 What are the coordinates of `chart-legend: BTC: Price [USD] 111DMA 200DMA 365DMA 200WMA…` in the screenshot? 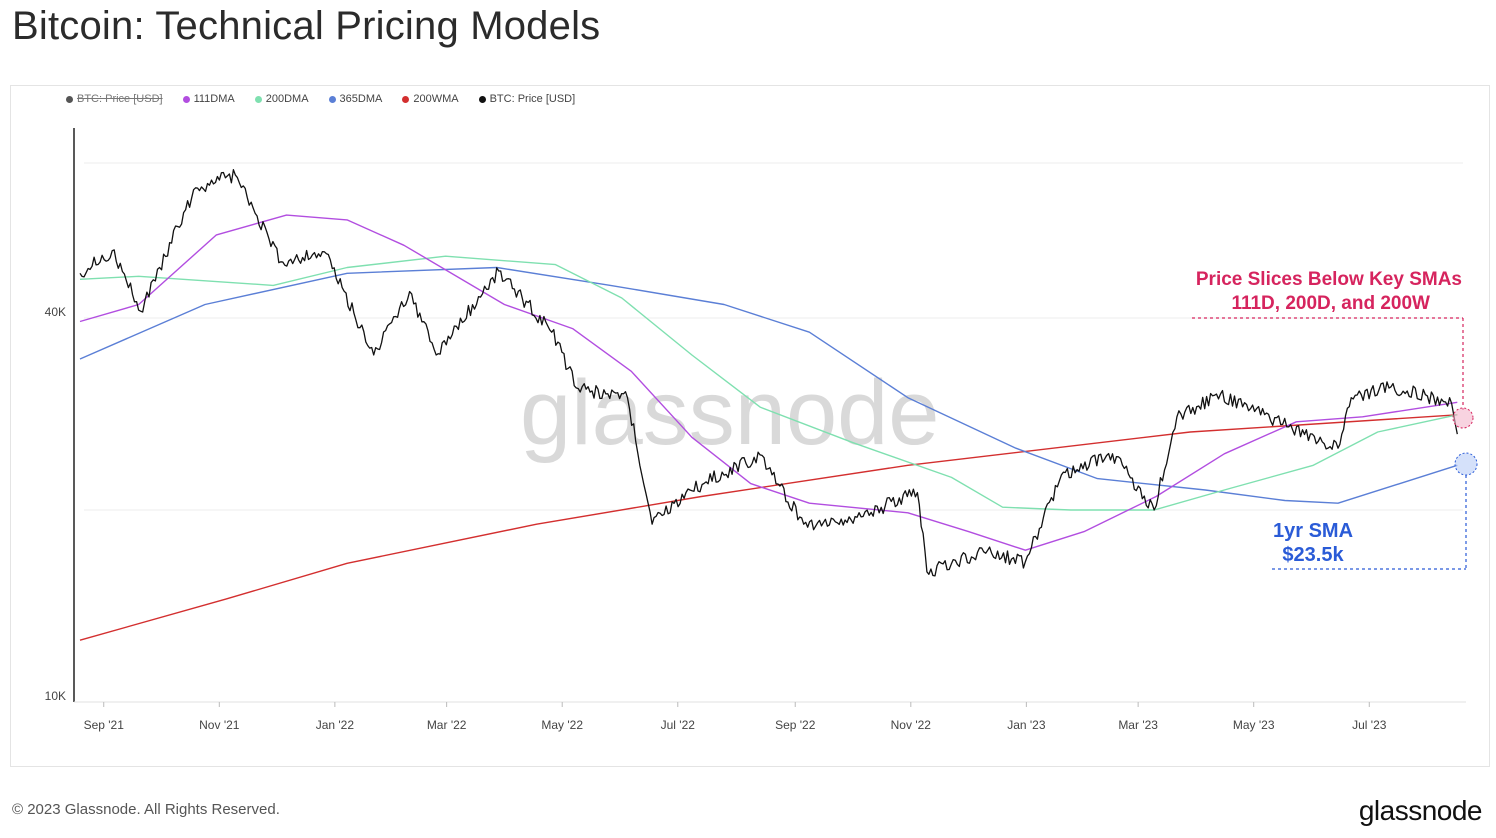 It's located at (320, 99).